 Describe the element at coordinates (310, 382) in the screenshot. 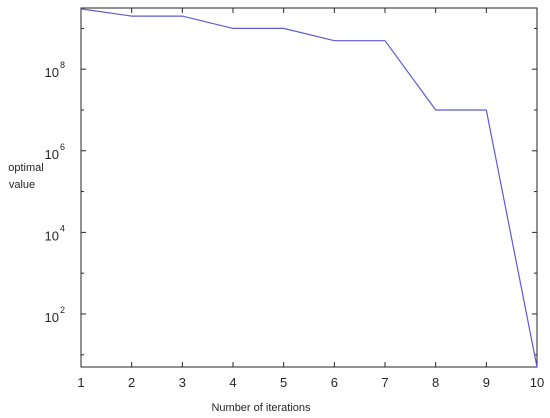

I see `x-tick-labels: 1 2 3 4 5 6 7 8 9 10` at that location.